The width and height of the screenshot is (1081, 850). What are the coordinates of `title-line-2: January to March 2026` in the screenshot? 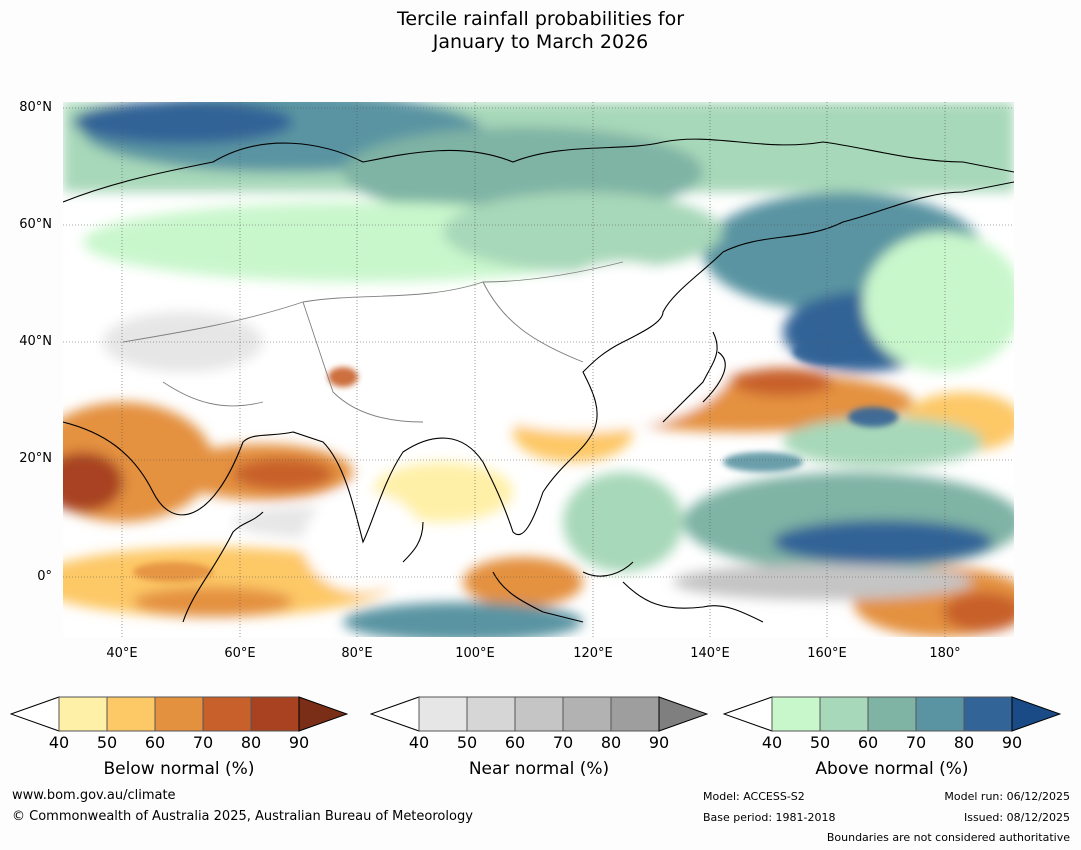 It's located at (540, 42).